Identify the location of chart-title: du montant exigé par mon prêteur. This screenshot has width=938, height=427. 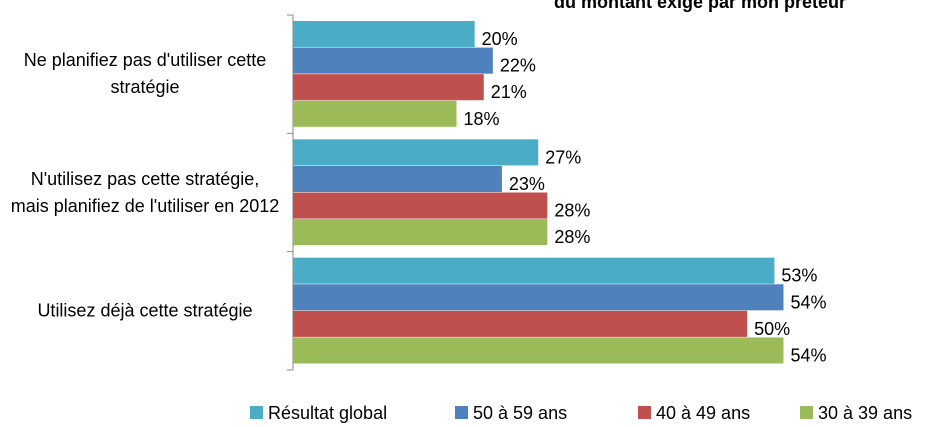
(700, 6).